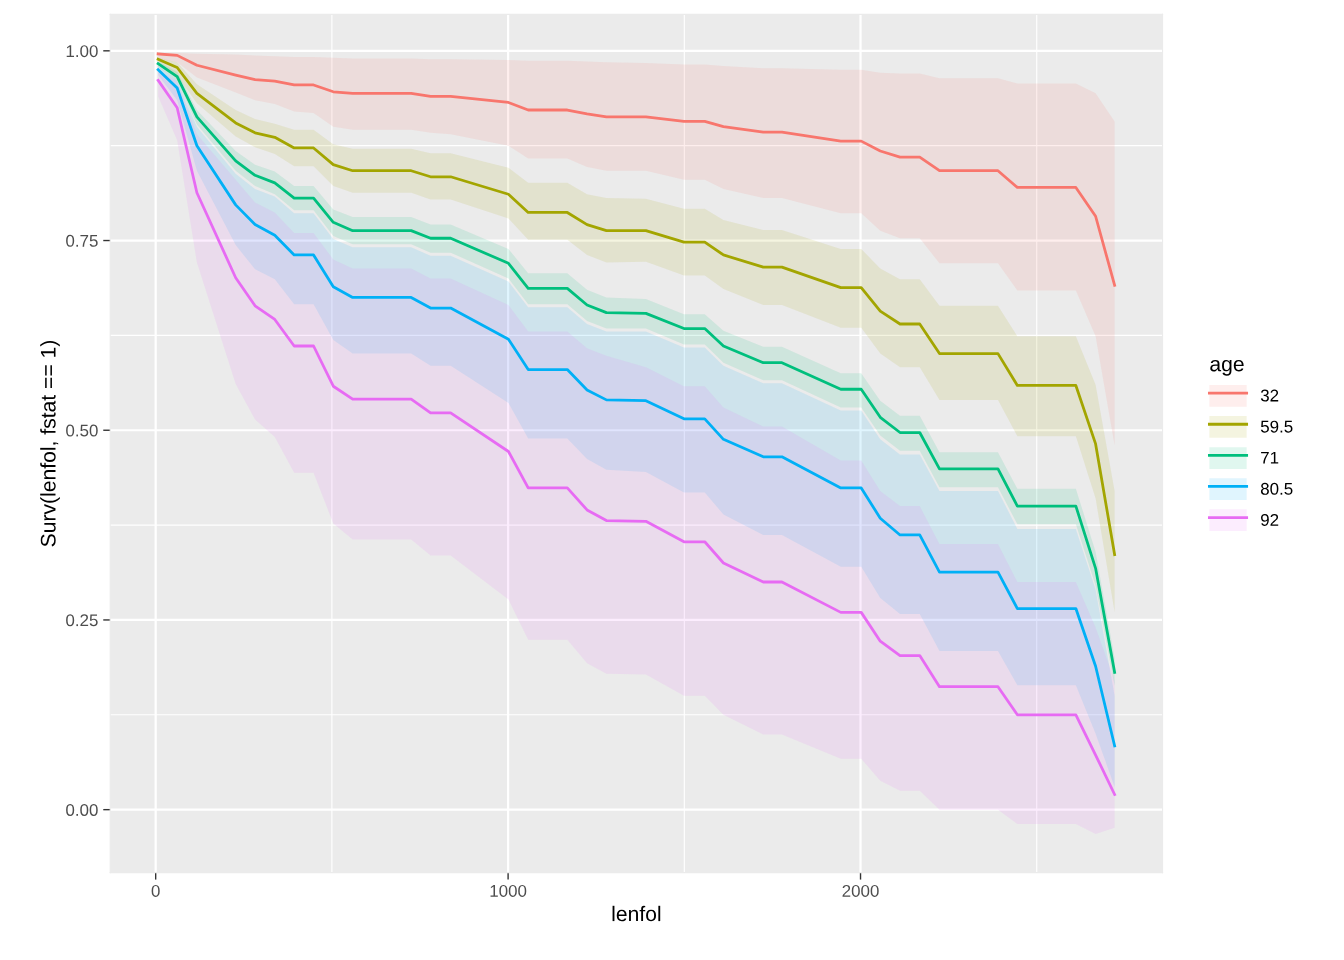 Image resolution: width=1344 pixels, height=960 pixels. Describe the element at coordinates (82, 620) in the screenshot. I see `y-tick-label: 0.25` at that location.